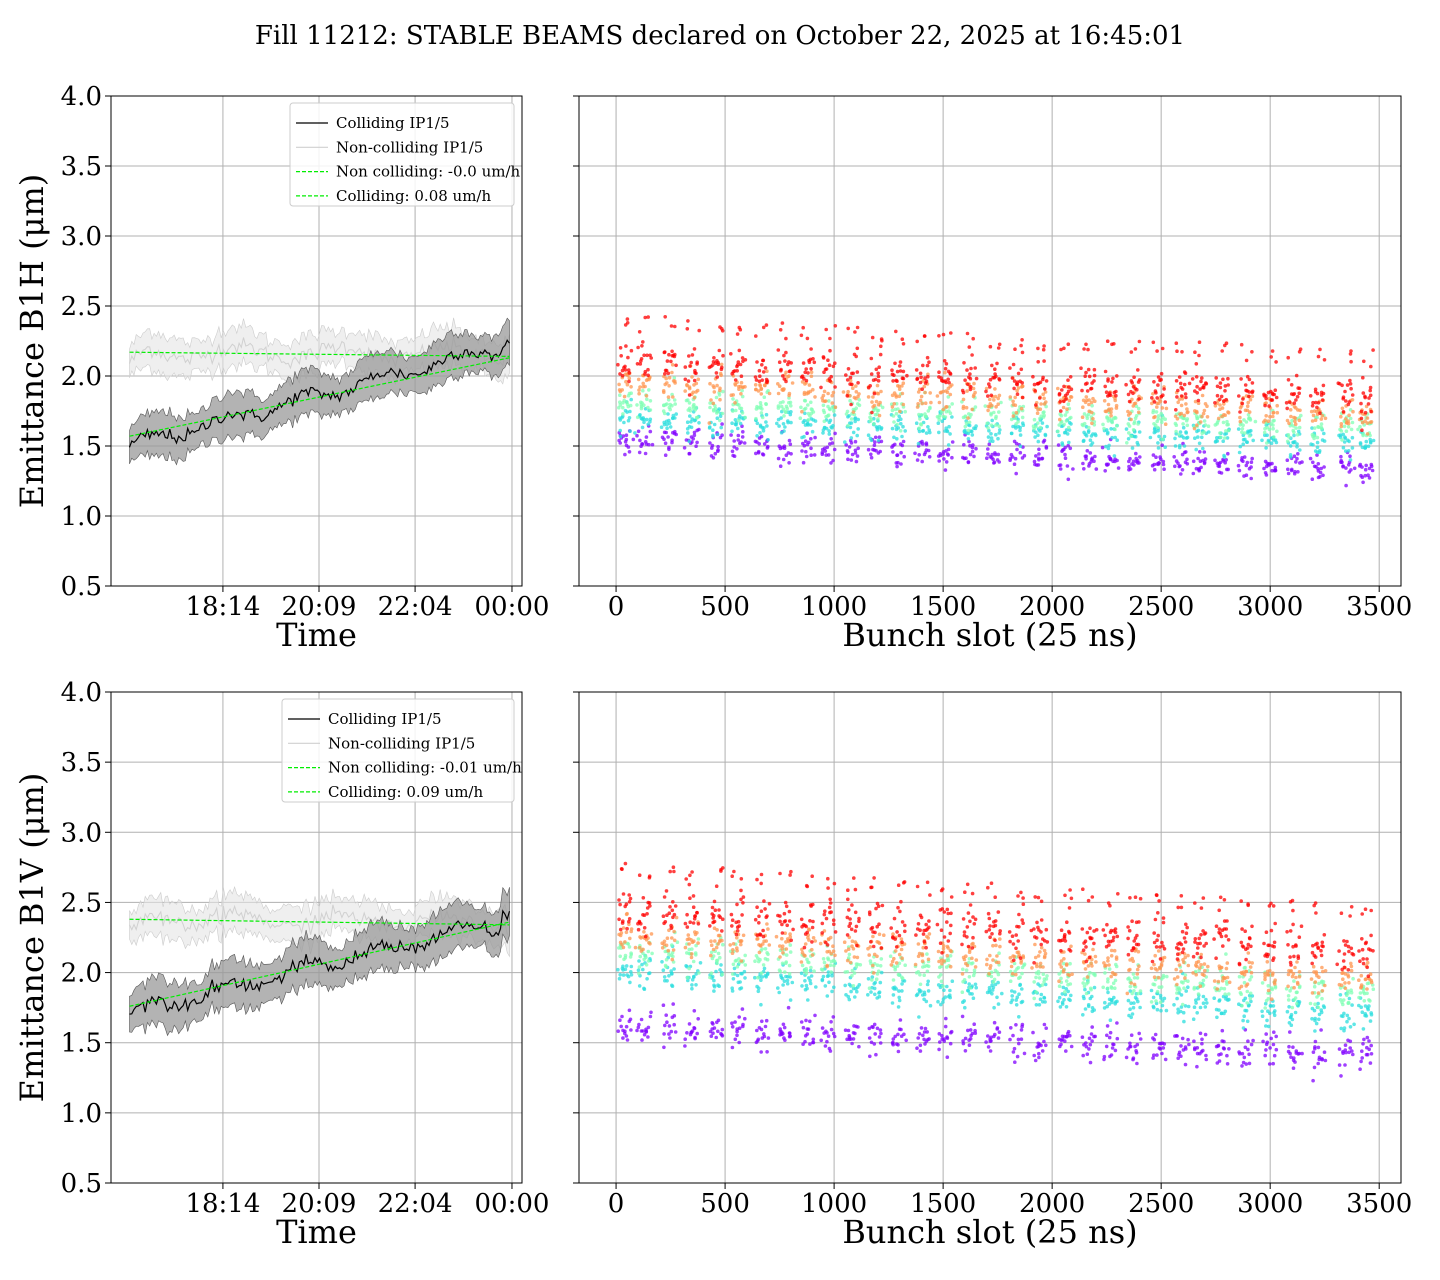 The image size is (1440, 1280). I want to click on y-tick-label: 0.5, so click(81, 587).